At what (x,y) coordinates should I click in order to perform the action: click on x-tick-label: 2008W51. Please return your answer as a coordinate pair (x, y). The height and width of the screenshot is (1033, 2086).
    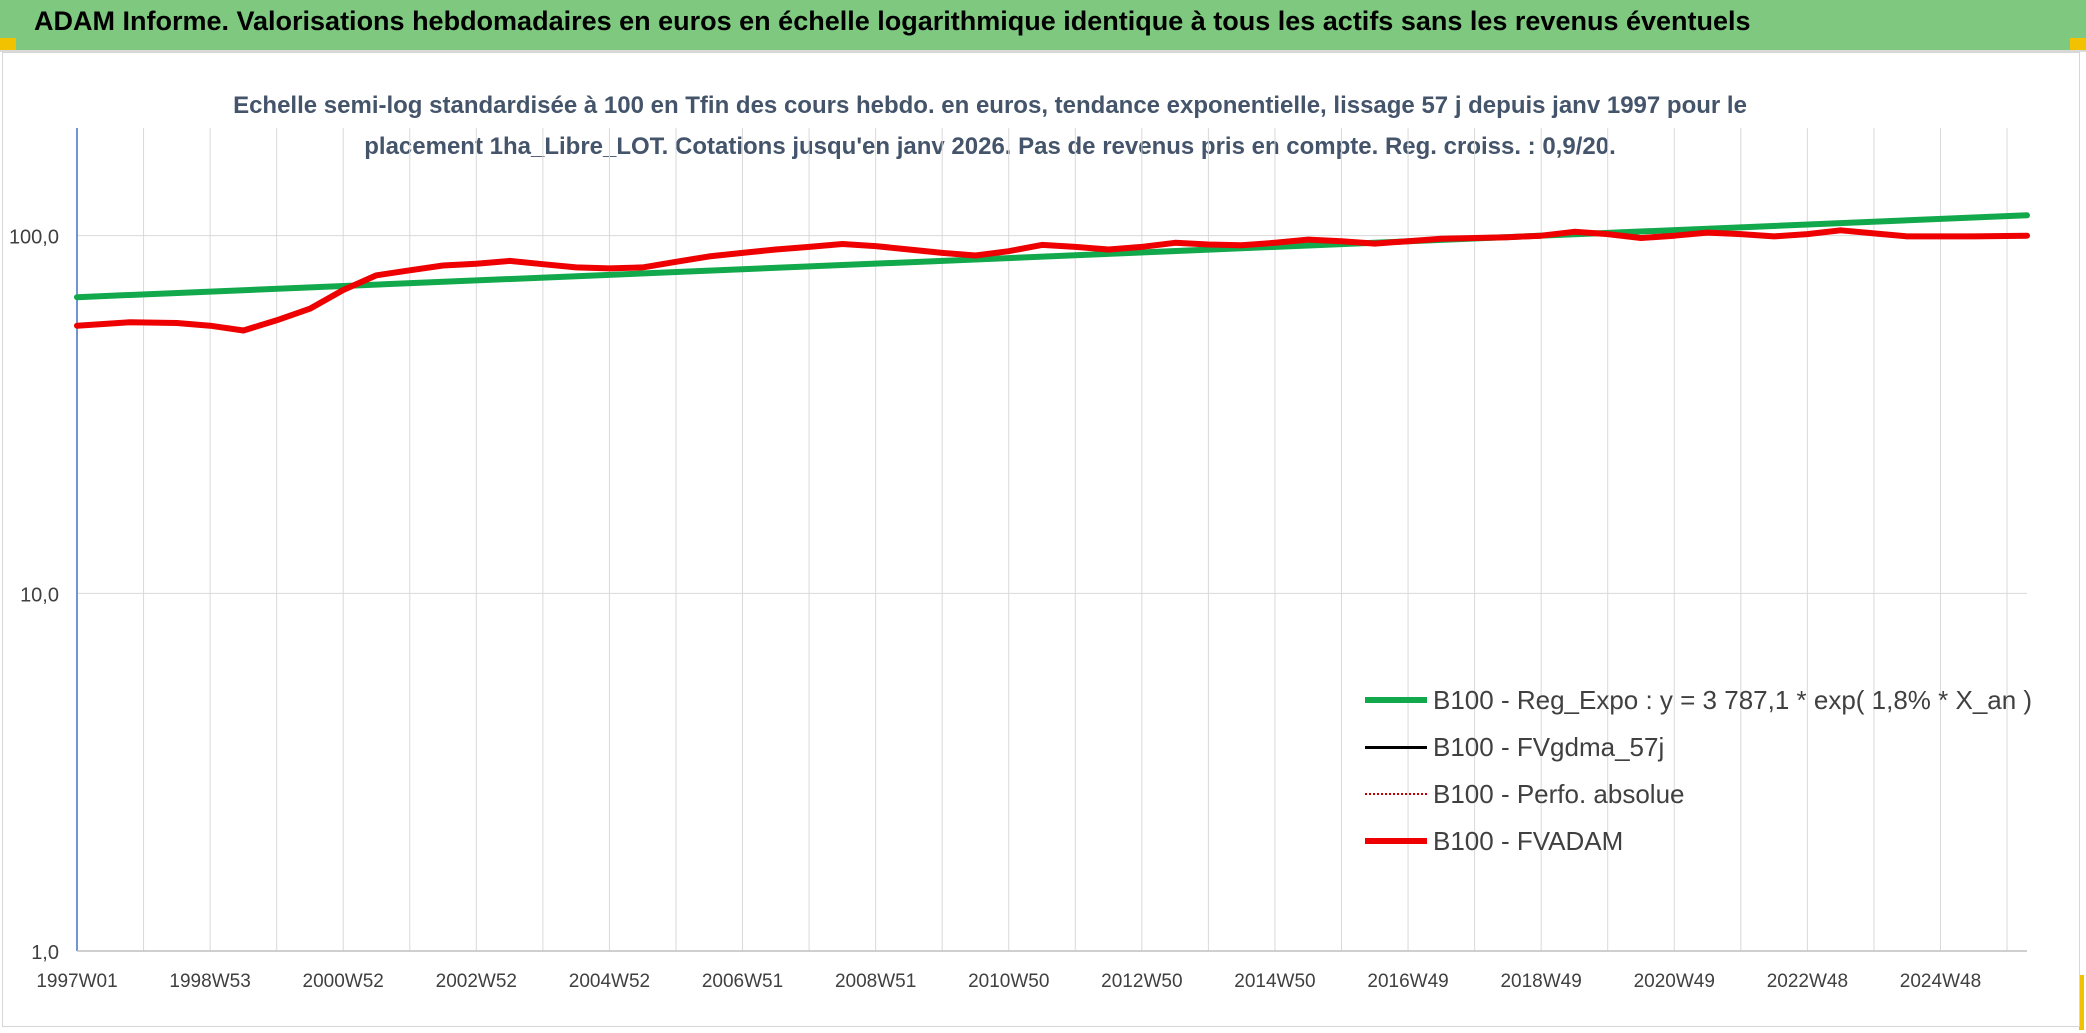
    Looking at the image, I should click on (875, 981).